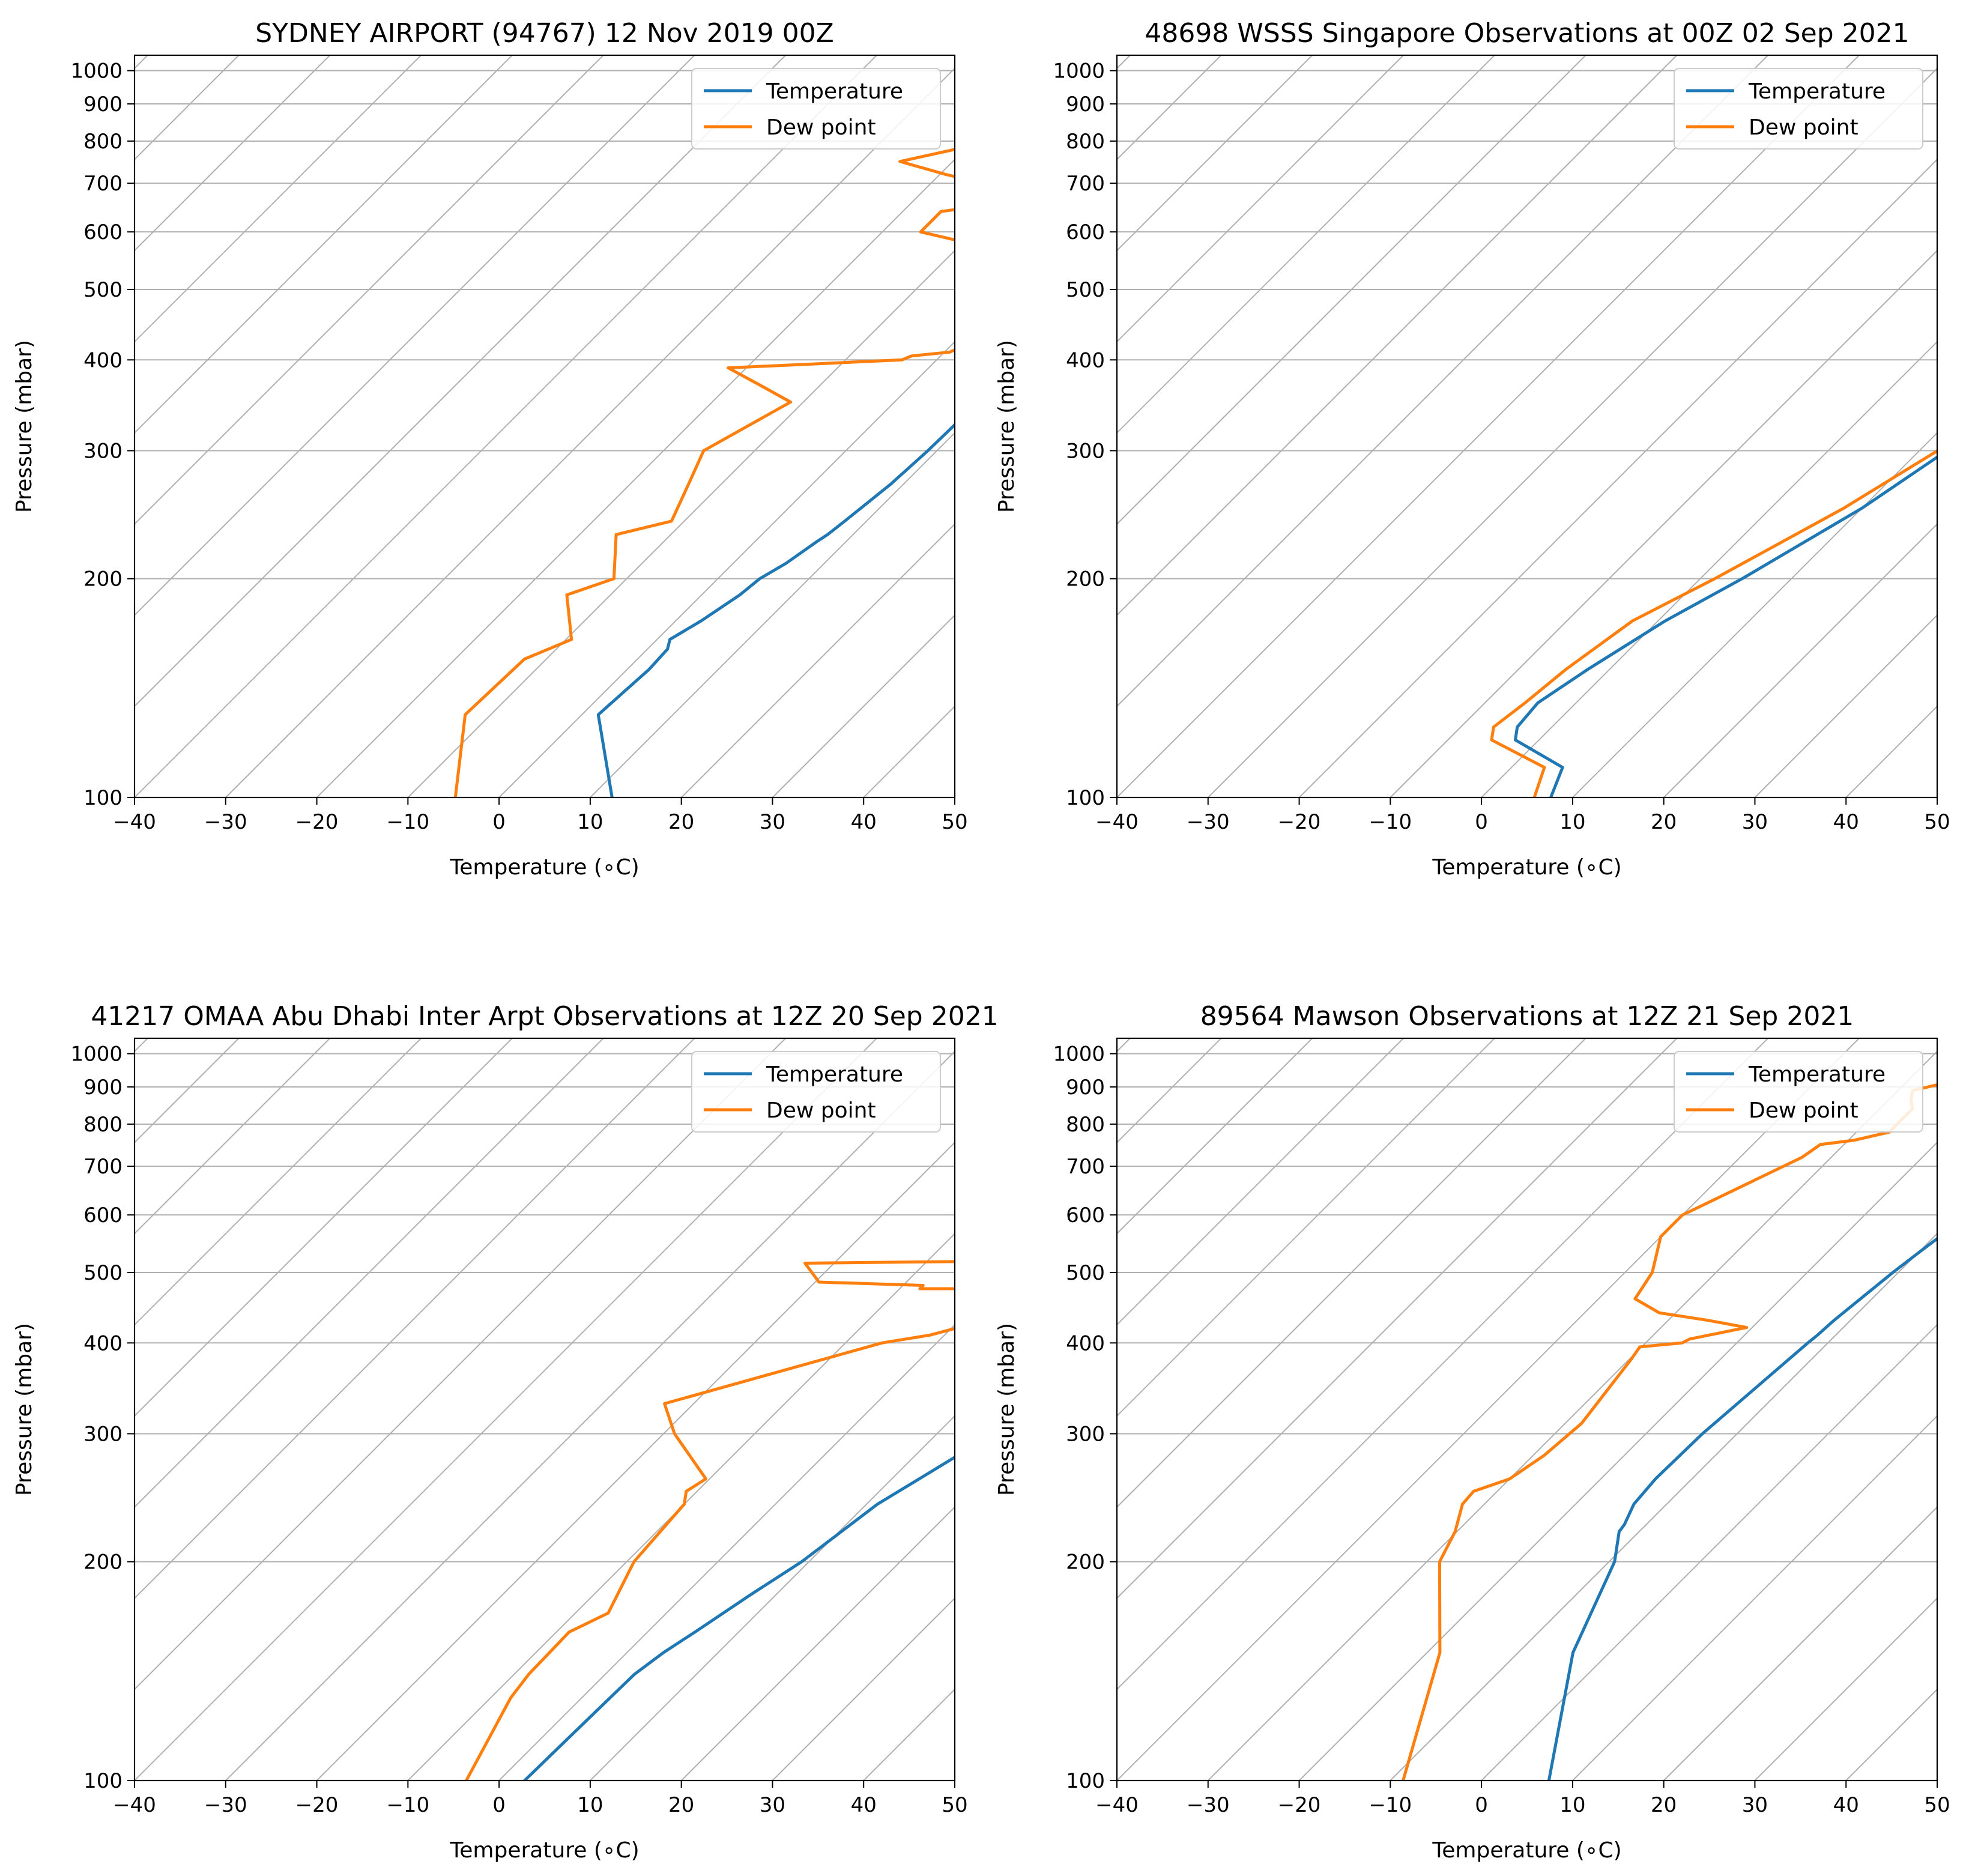  What do you see at coordinates (102, 232) in the screenshot?
I see `y-tick-label: 600` at bounding box center [102, 232].